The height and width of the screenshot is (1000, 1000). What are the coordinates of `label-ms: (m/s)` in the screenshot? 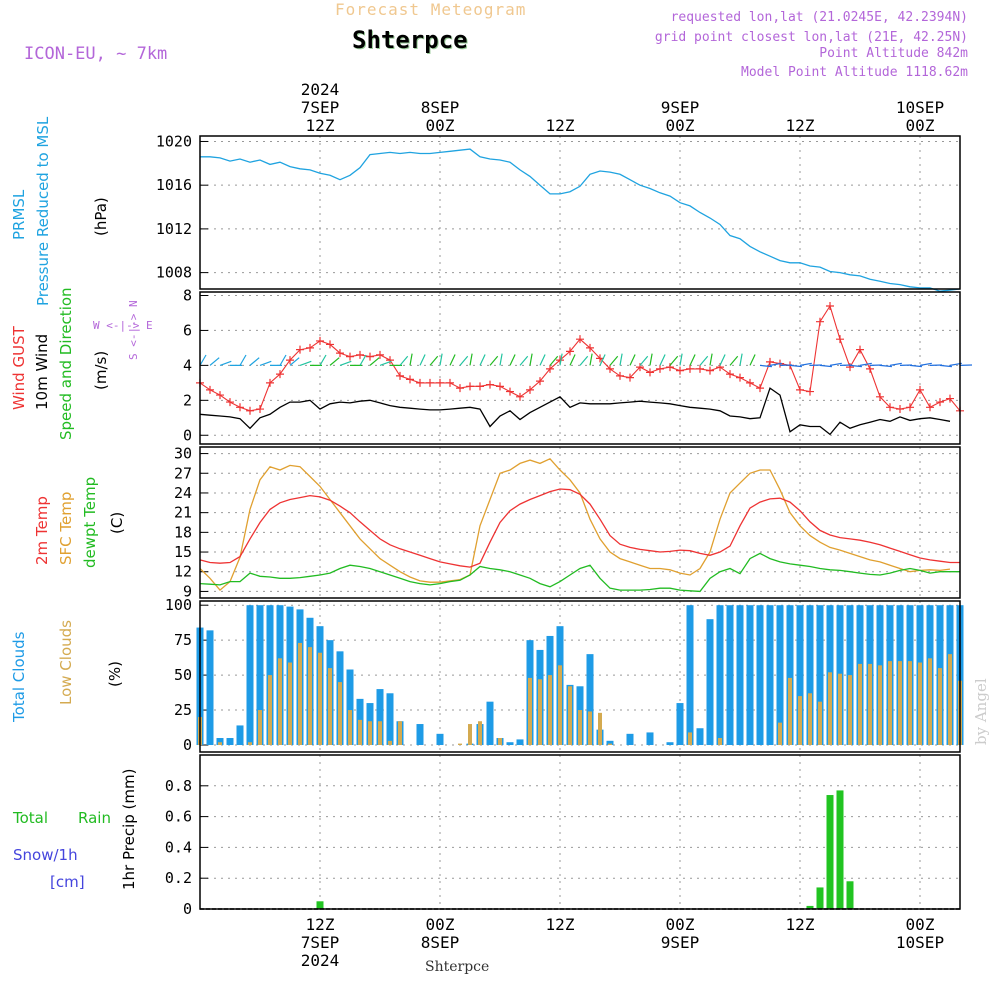 It's located at (101, 370).